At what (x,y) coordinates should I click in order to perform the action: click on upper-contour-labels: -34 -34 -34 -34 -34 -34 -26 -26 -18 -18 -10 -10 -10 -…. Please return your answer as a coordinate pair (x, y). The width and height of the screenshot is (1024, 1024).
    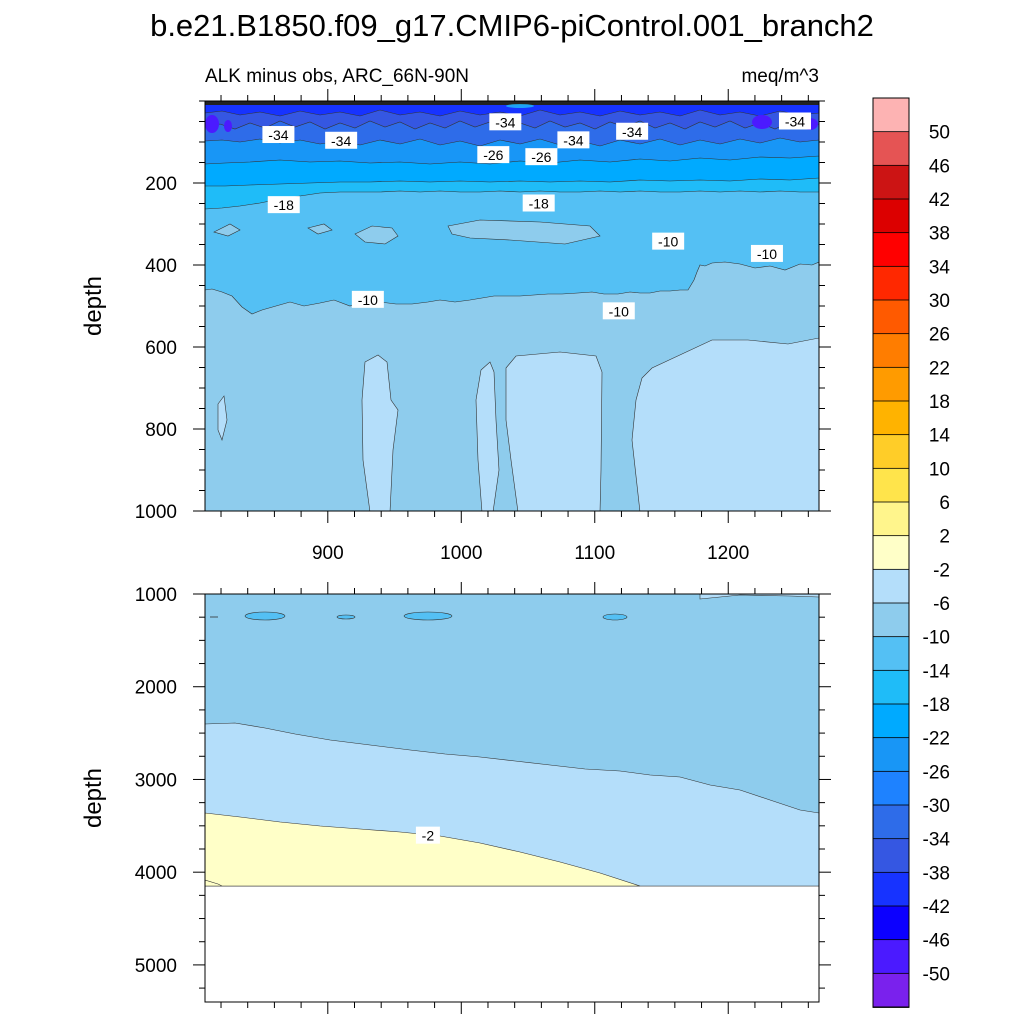
    Looking at the image, I should click on (536, 216).